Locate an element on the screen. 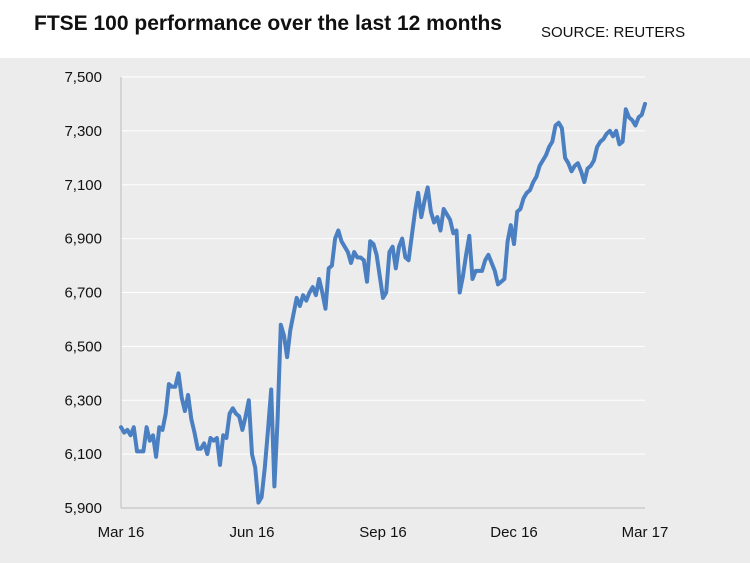  y-tick-label: 7,500 is located at coordinates (83, 77).